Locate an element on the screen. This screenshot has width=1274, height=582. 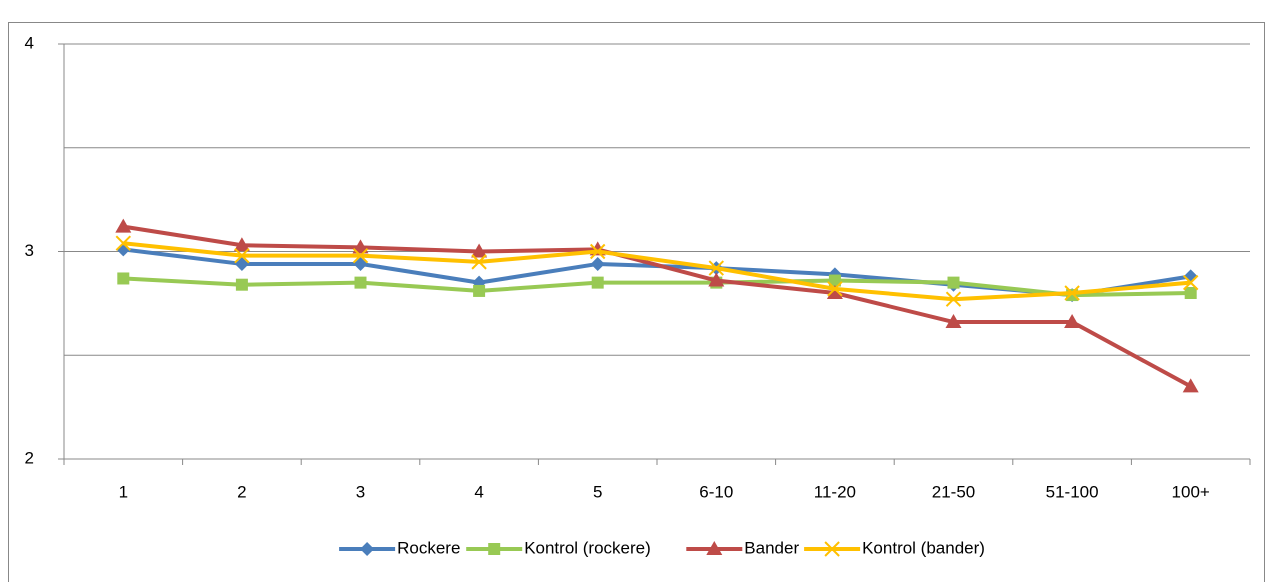
x-tick-label: 21-50 is located at coordinates (953, 491).